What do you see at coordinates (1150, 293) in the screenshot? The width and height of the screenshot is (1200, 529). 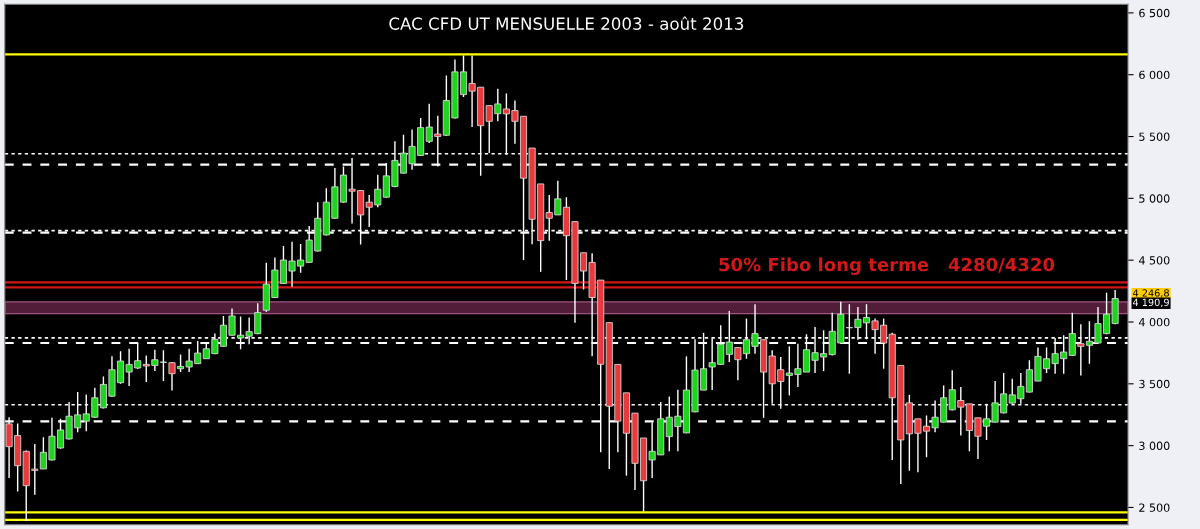 I see `text: 4 246,8` at bounding box center [1150, 293].